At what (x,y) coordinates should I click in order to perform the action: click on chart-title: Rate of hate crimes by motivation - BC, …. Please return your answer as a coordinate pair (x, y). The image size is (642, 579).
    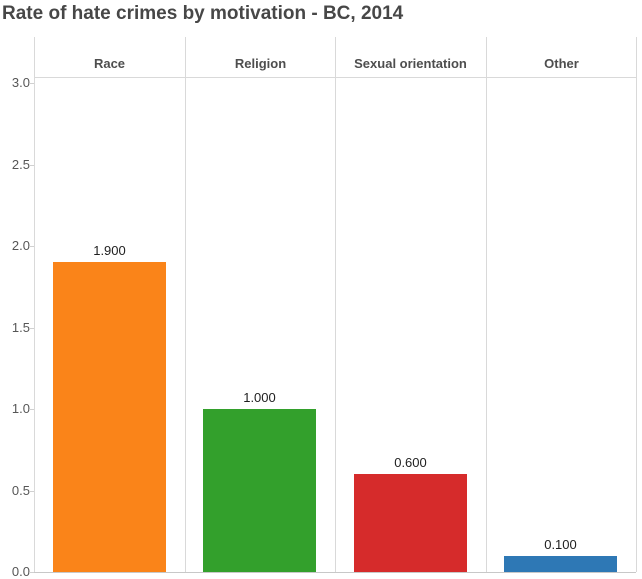
    Looking at the image, I should click on (203, 13).